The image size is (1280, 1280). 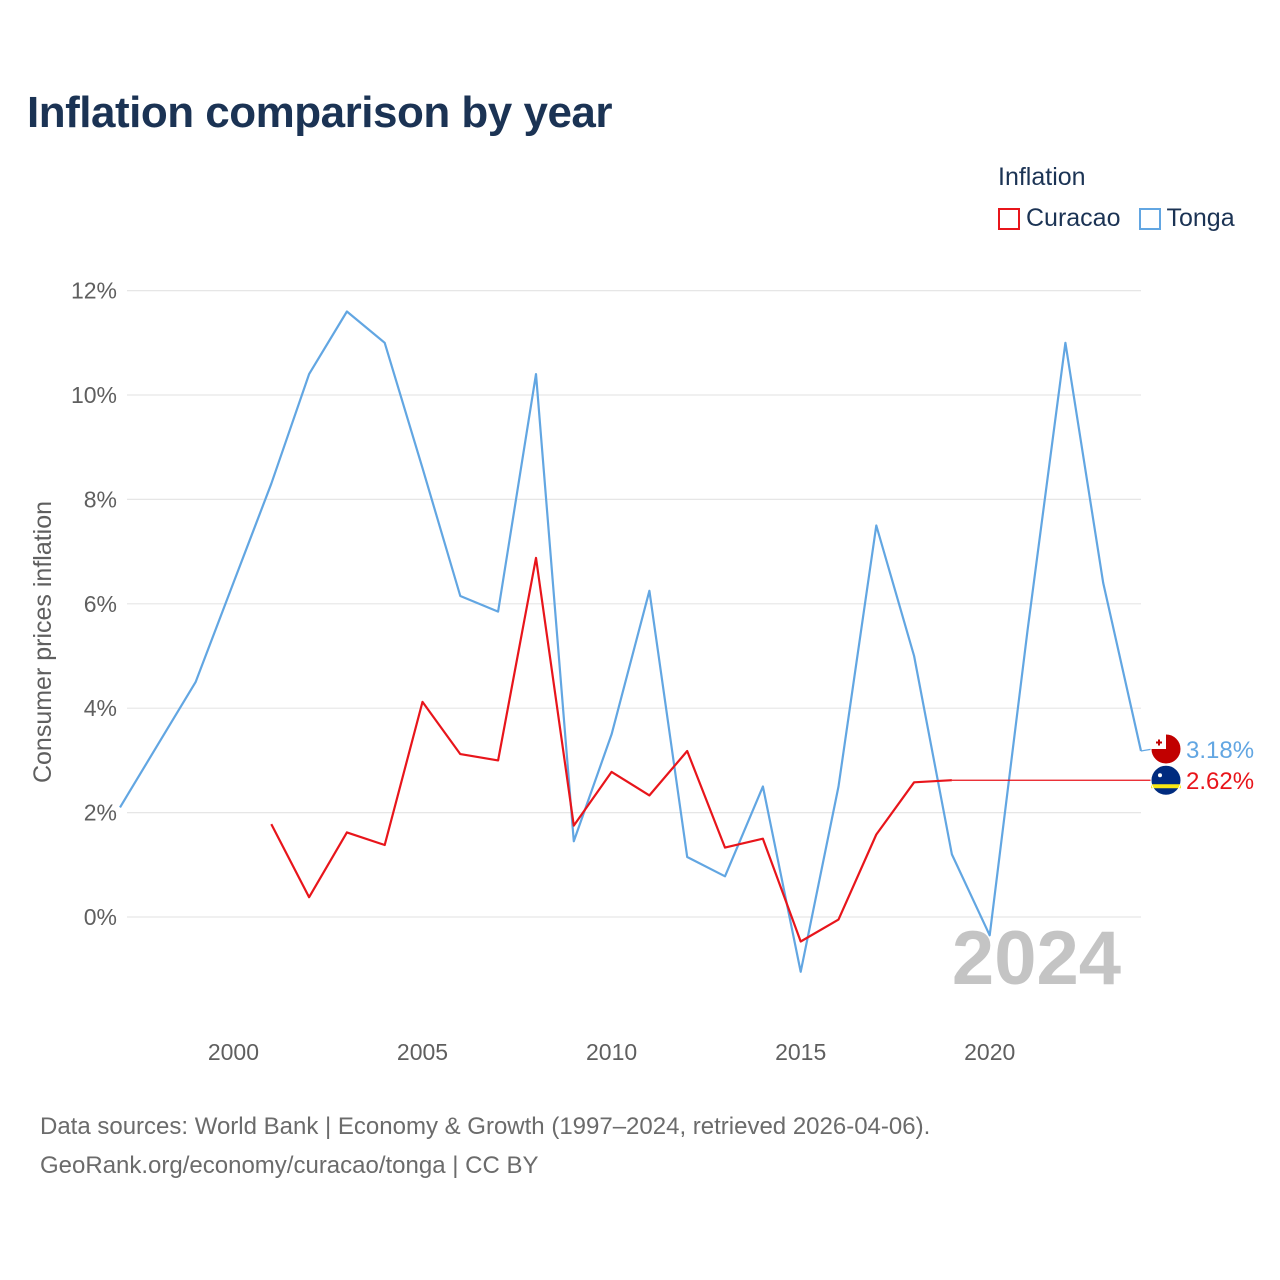 I want to click on legend-swatch-curacao, so click(x=1009, y=218).